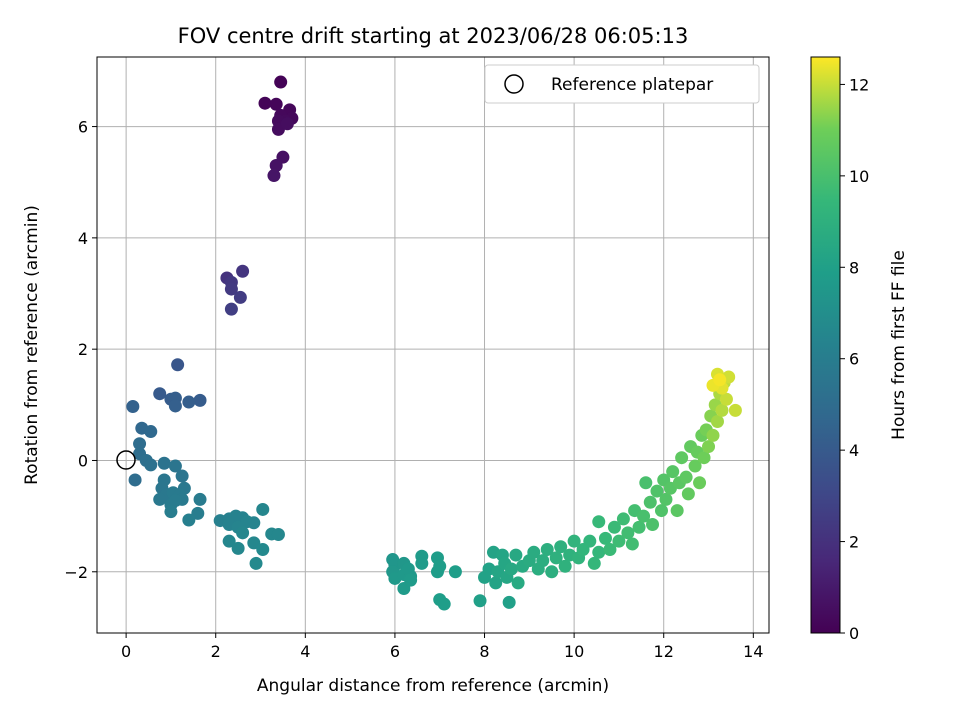 This screenshot has height=720, width=960. Describe the element at coordinates (395, 651) in the screenshot. I see `x-tick-label: 6` at that location.